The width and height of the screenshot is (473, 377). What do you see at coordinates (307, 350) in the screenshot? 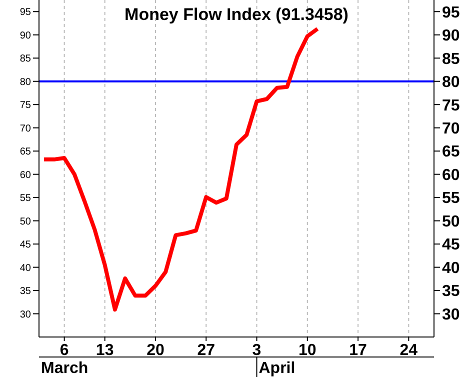
I see `x-tick-label: 10` at bounding box center [307, 350].